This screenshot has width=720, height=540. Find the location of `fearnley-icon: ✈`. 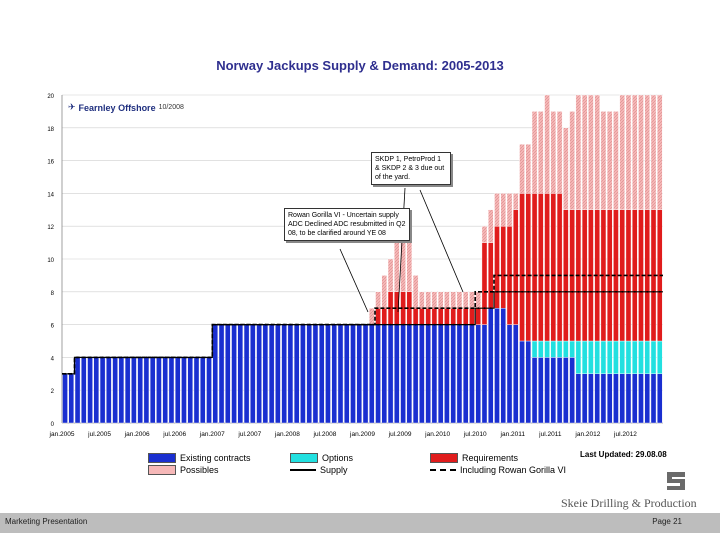

fearnley-icon: ✈ is located at coordinates (72, 107).